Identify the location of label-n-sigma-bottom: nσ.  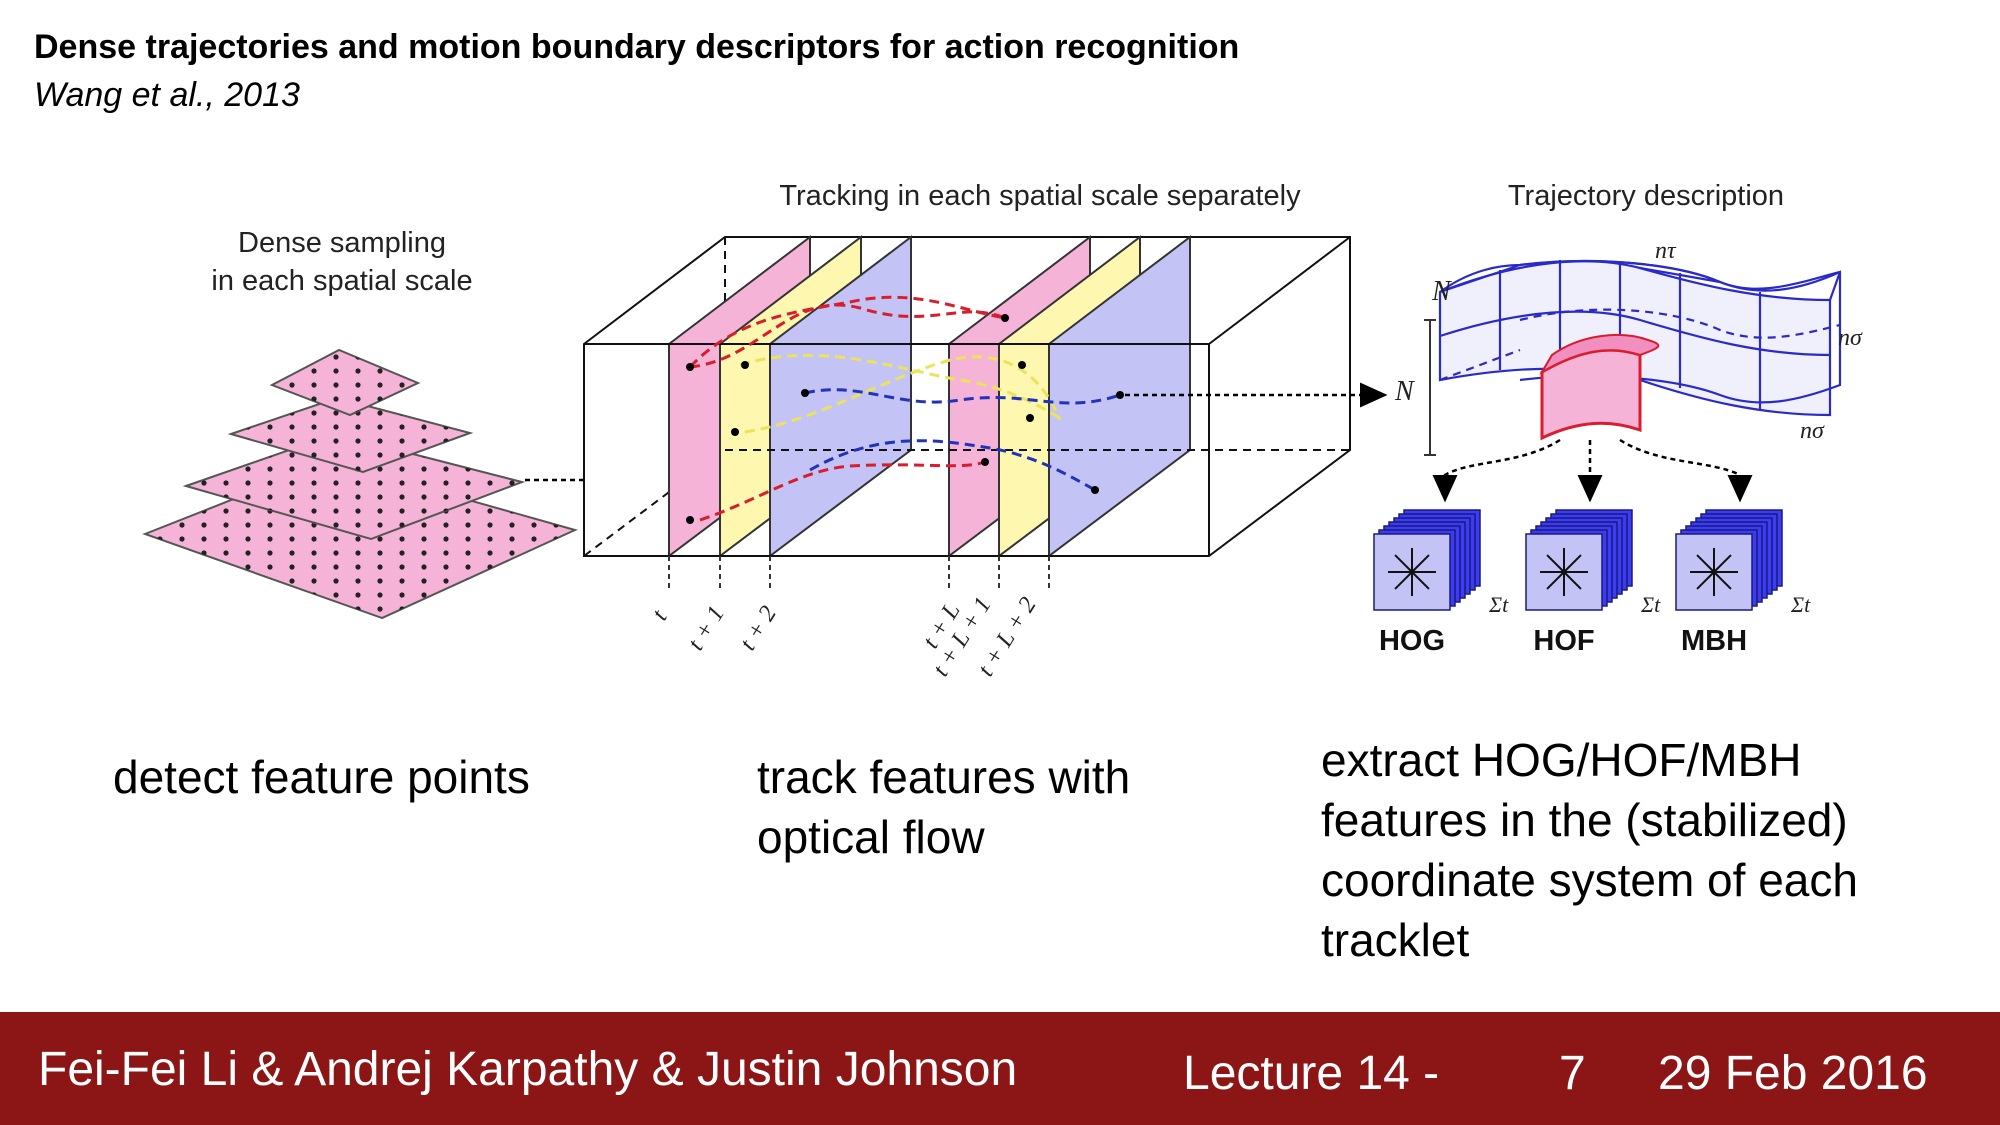
(1812, 431).